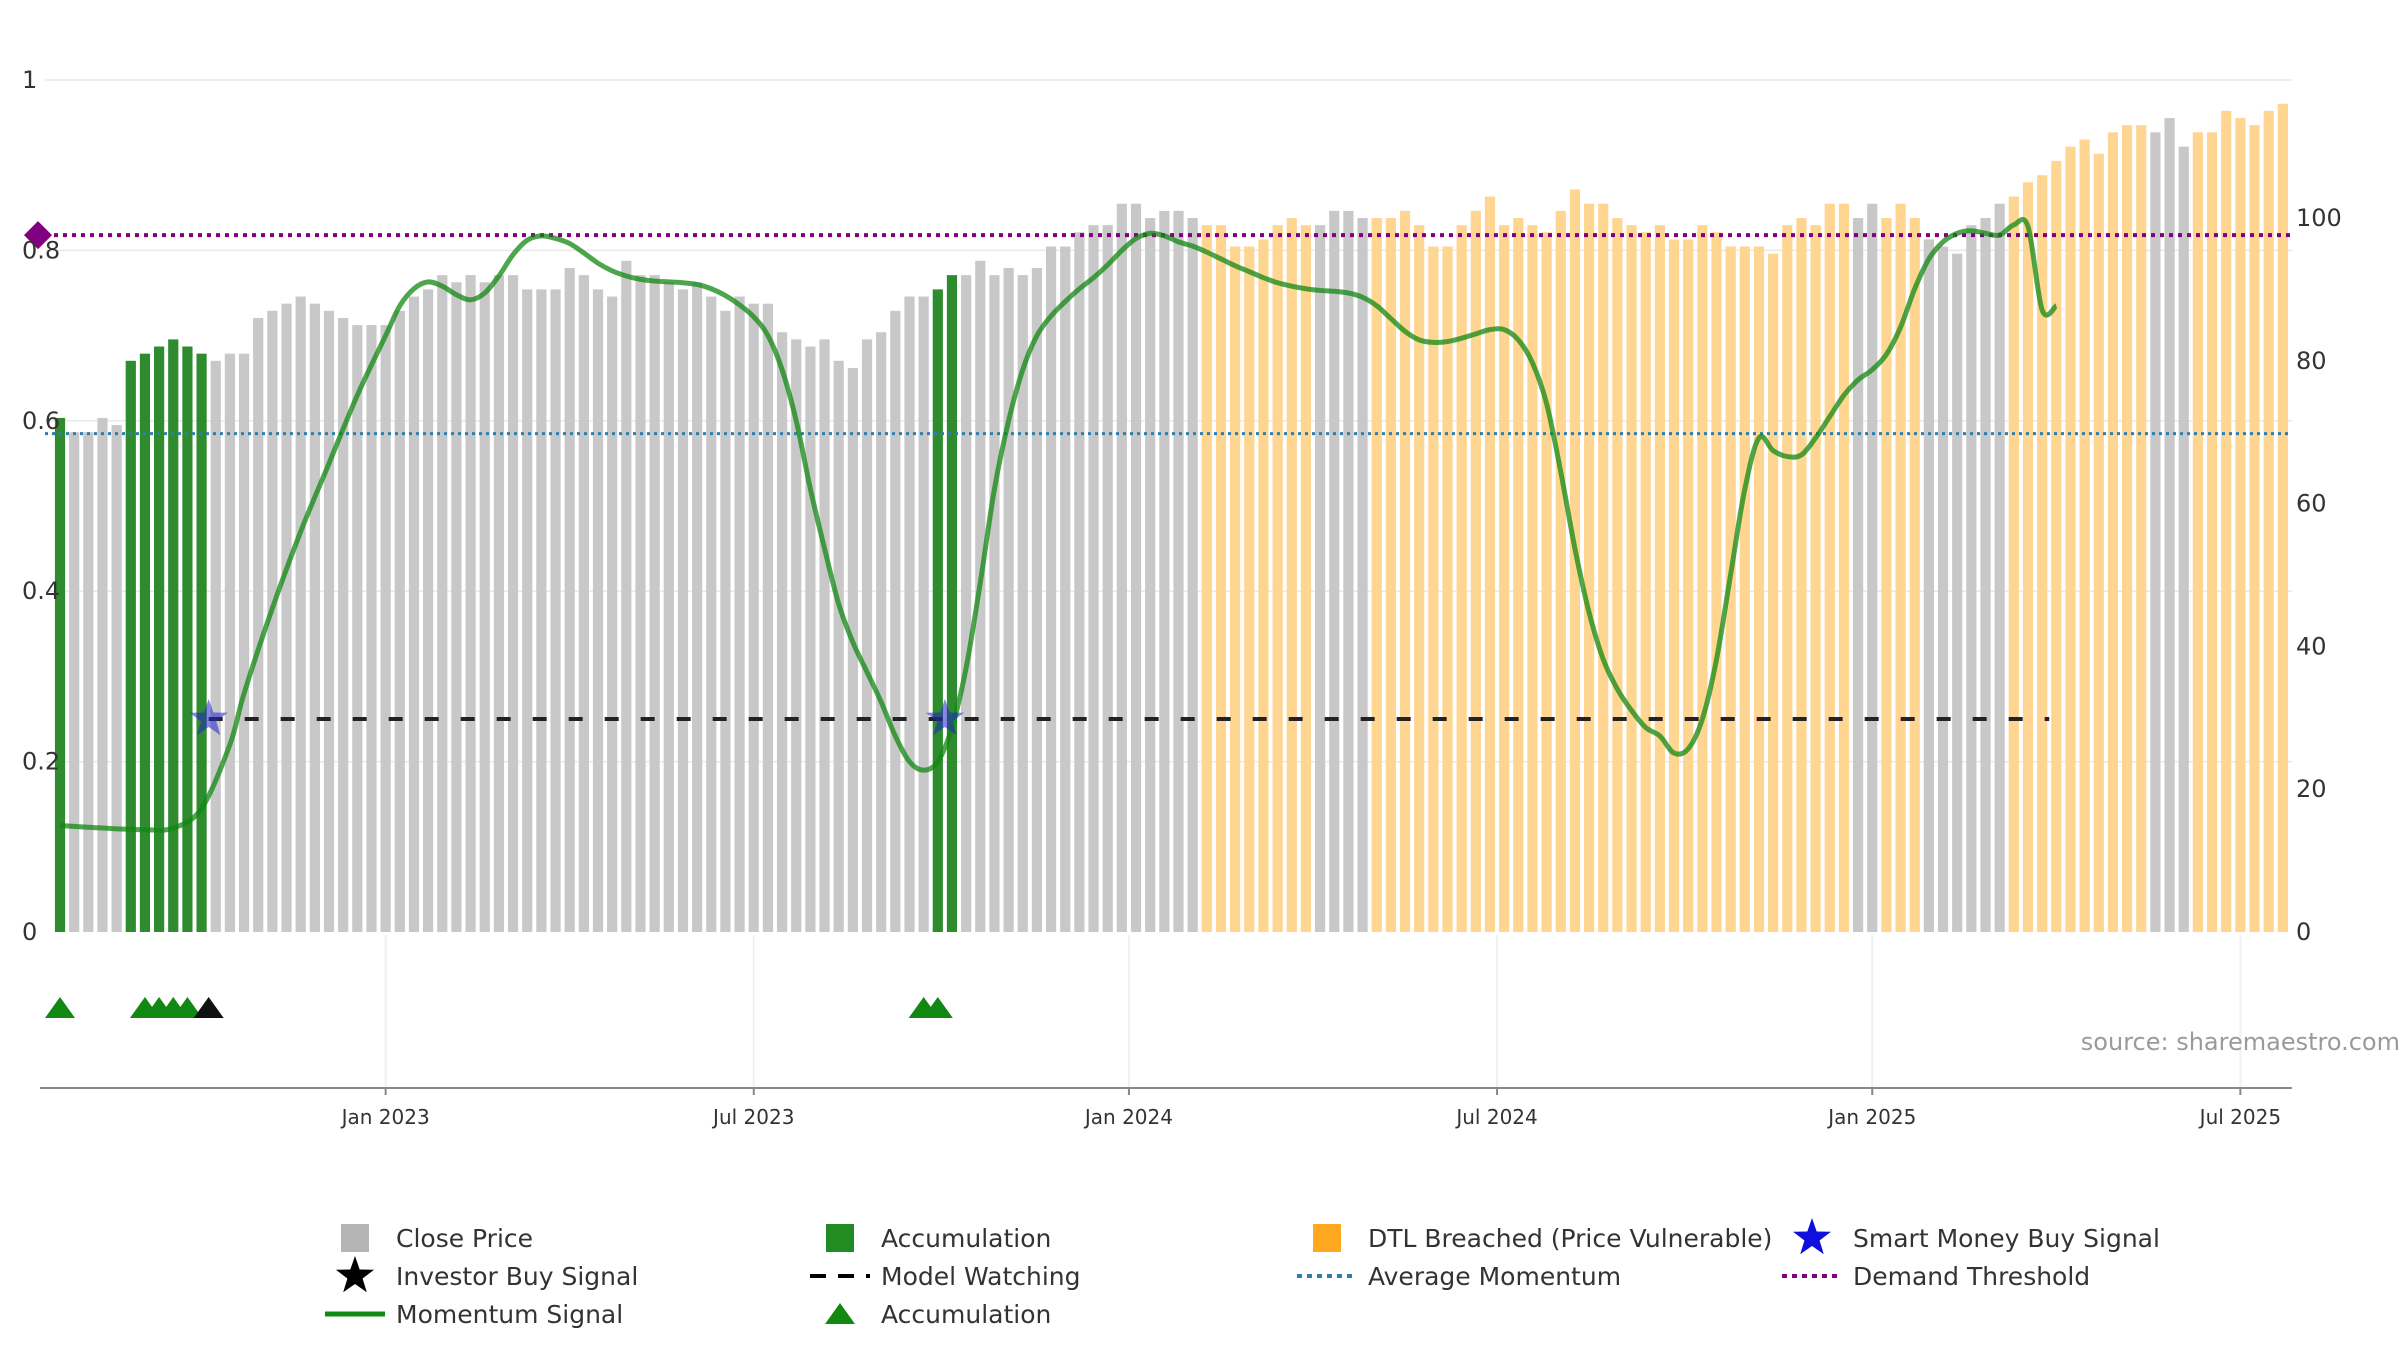  What do you see at coordinates (509, 1314) in the screenshot?
I see `legend-label: Momentum Signal` at bounding box center [509, 1314].